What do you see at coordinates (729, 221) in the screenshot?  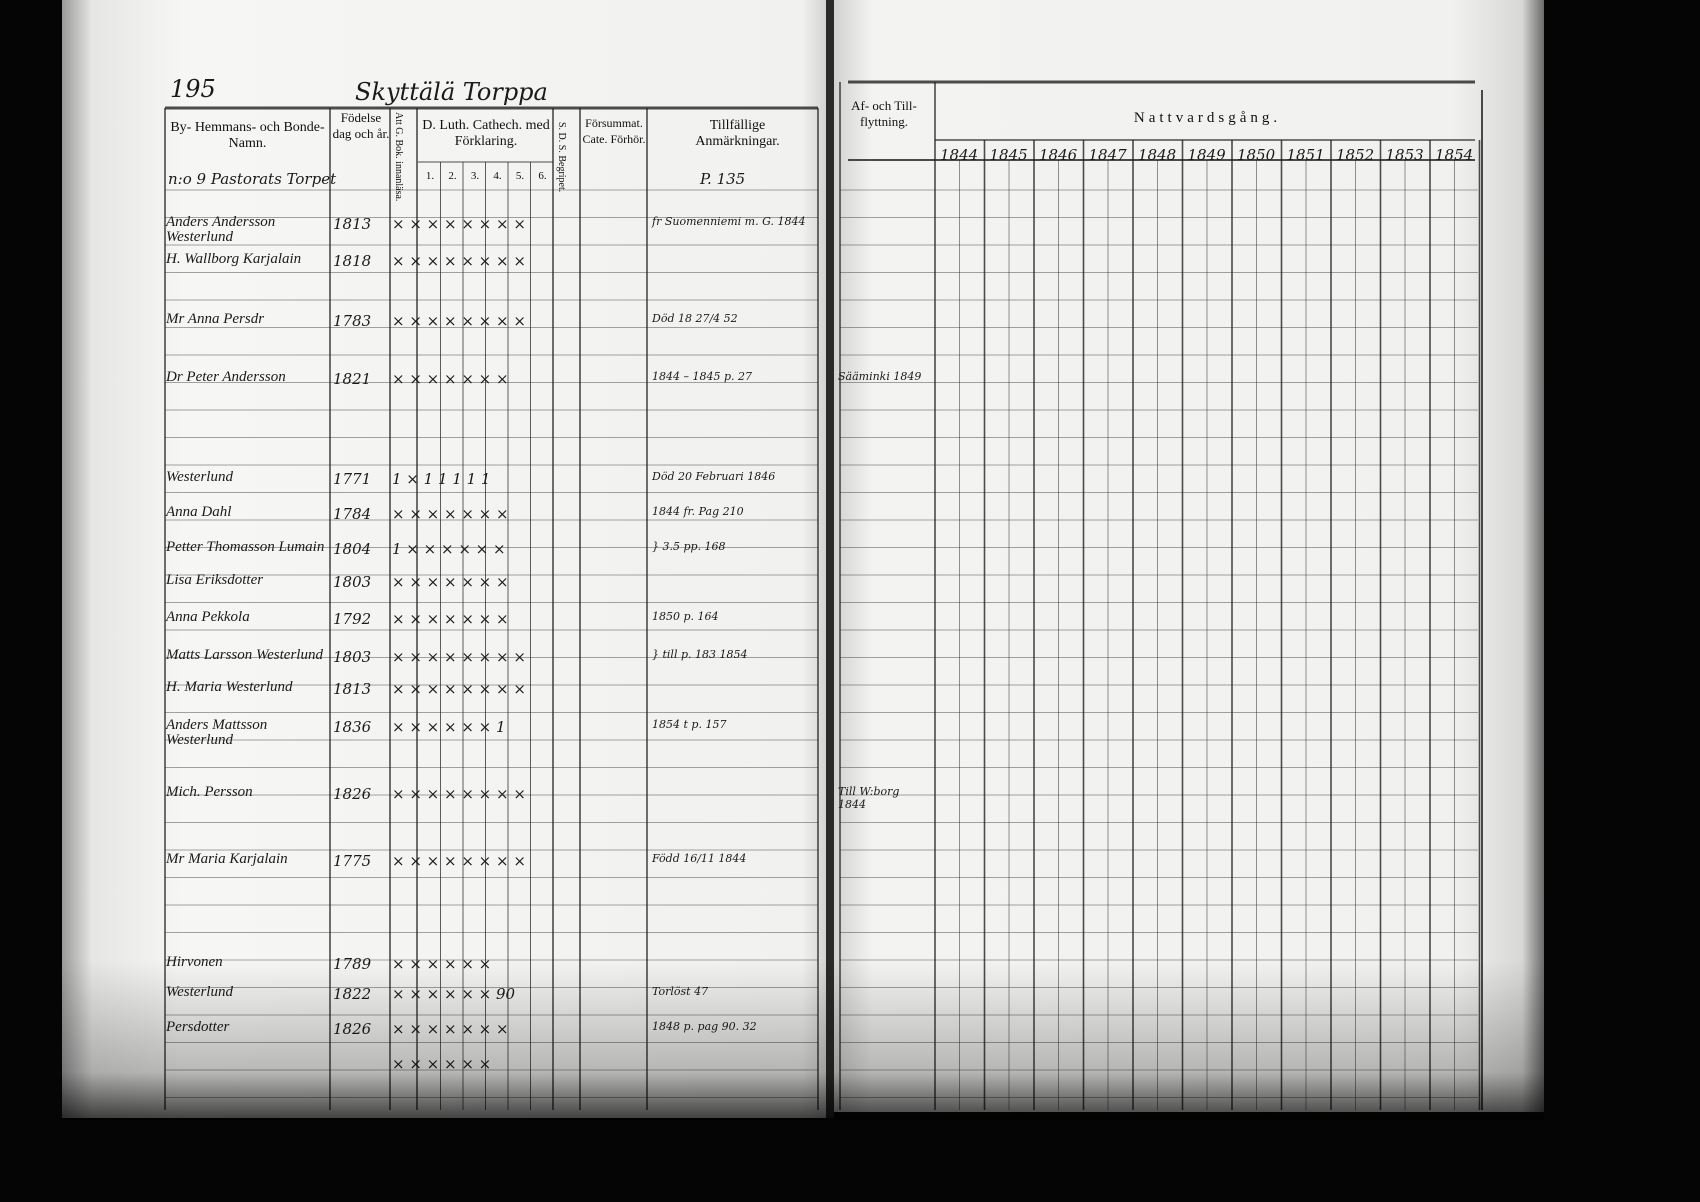 I see `entry-remark: fr Suomenniemi m. G. 1844` at bounding box center [729, 221].